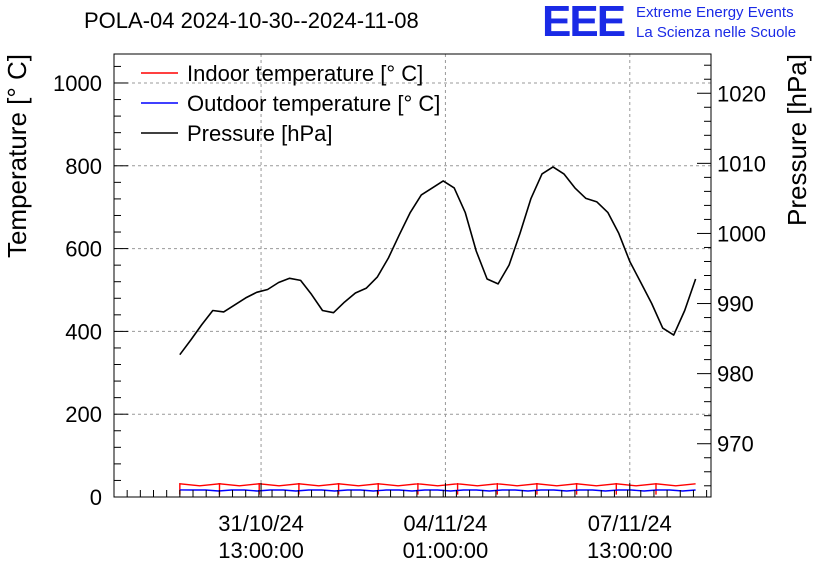 Image resolution: width=836 pixels, height=572 pixels. Describe the element at coordinates (83, 166) in the screenshot. I see `y-tick-label: 800` at that location.